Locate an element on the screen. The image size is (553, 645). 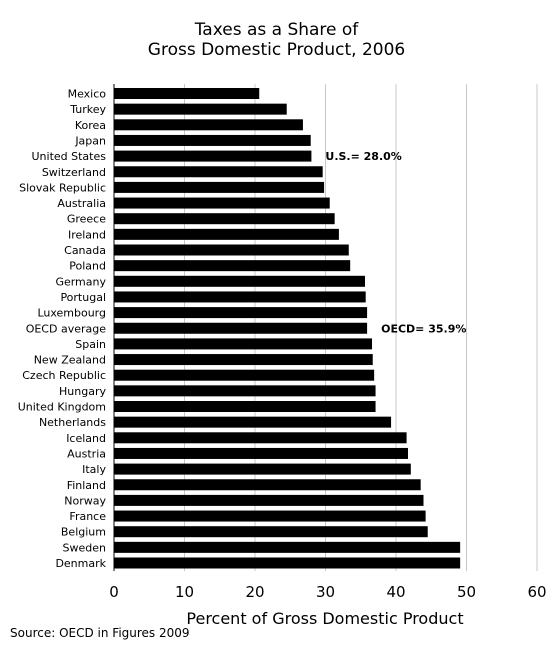
bar-finland is located at coordinates (267, 485).